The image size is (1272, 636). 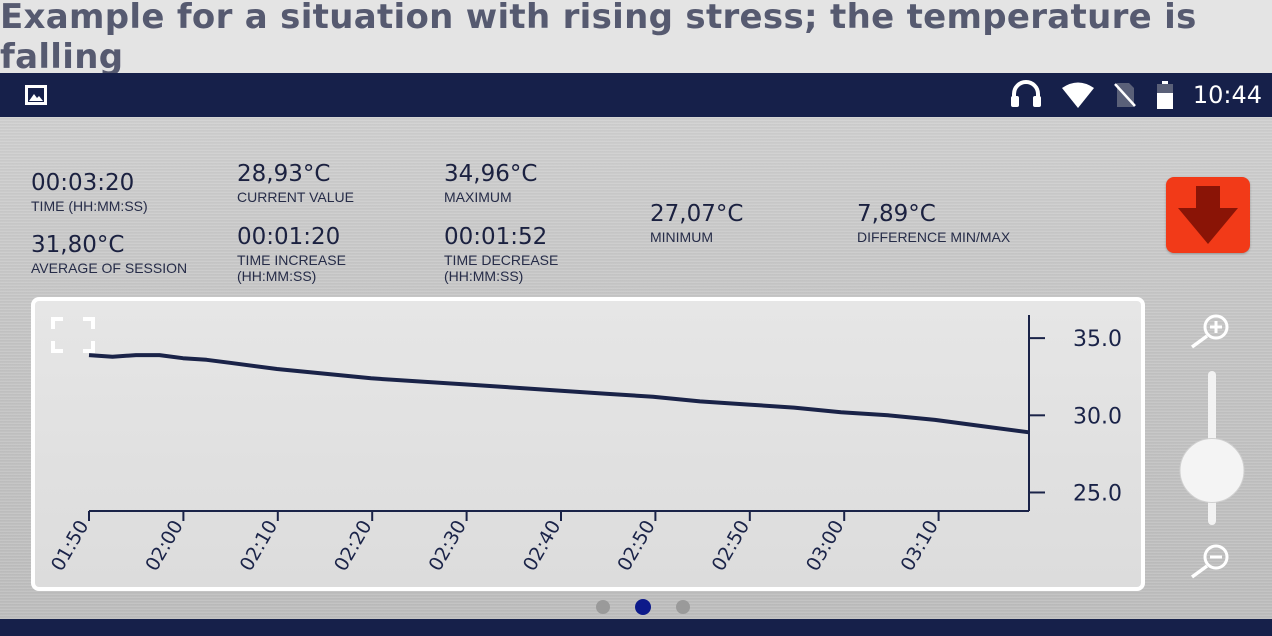 I want to click on stat-current-label: CURRENT VALUE, so click(x=295, y=197).